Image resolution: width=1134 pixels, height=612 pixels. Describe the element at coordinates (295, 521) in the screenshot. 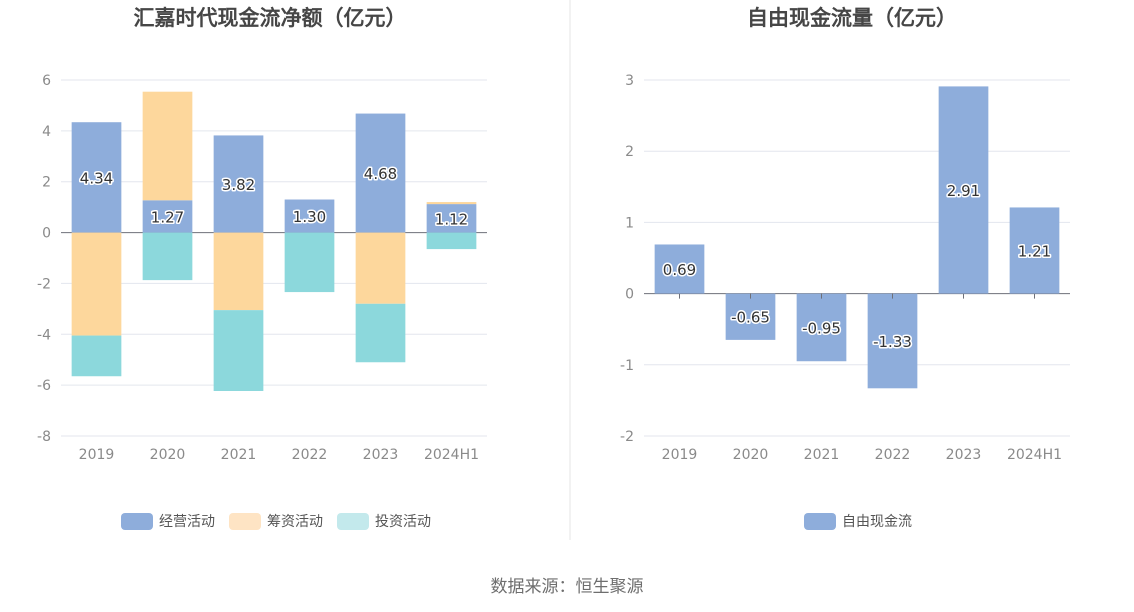

I see `legend-label: 筹资活动` at that location.